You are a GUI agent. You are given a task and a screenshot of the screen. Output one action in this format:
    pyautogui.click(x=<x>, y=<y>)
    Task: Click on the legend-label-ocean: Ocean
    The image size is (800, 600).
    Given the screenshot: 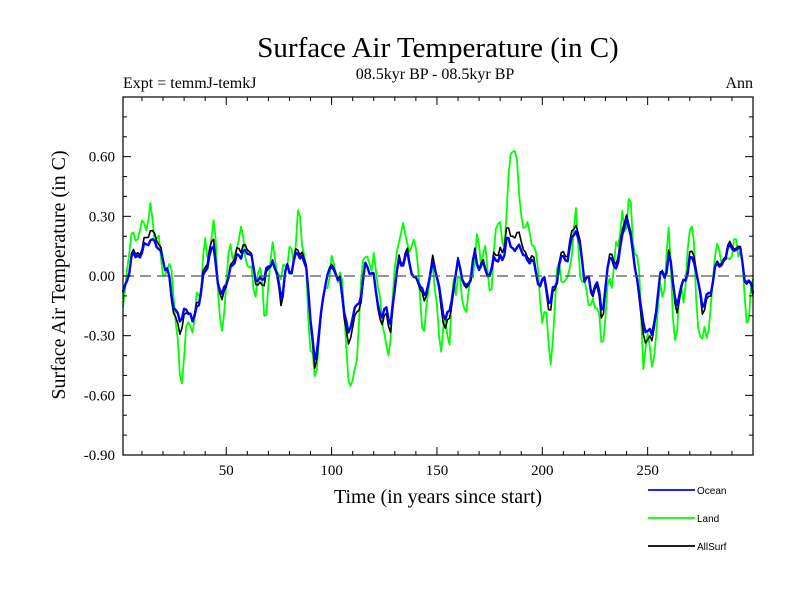 What is the action you would take?
    pyautogui.click(x=711, y=491)
    